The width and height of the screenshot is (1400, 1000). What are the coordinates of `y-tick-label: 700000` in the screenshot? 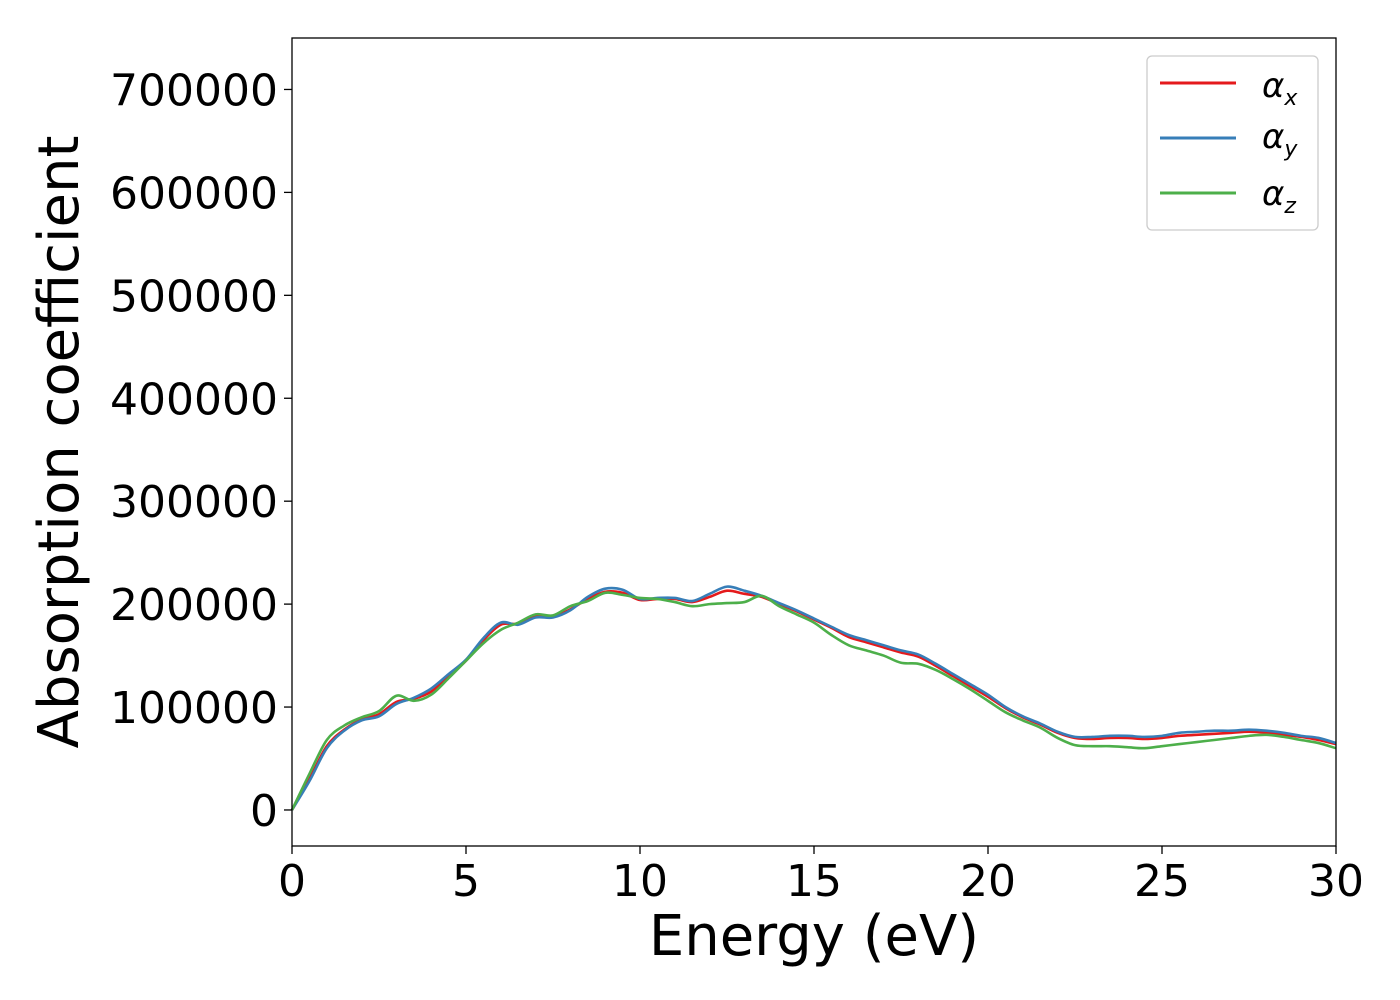 It's located at (194, 90).